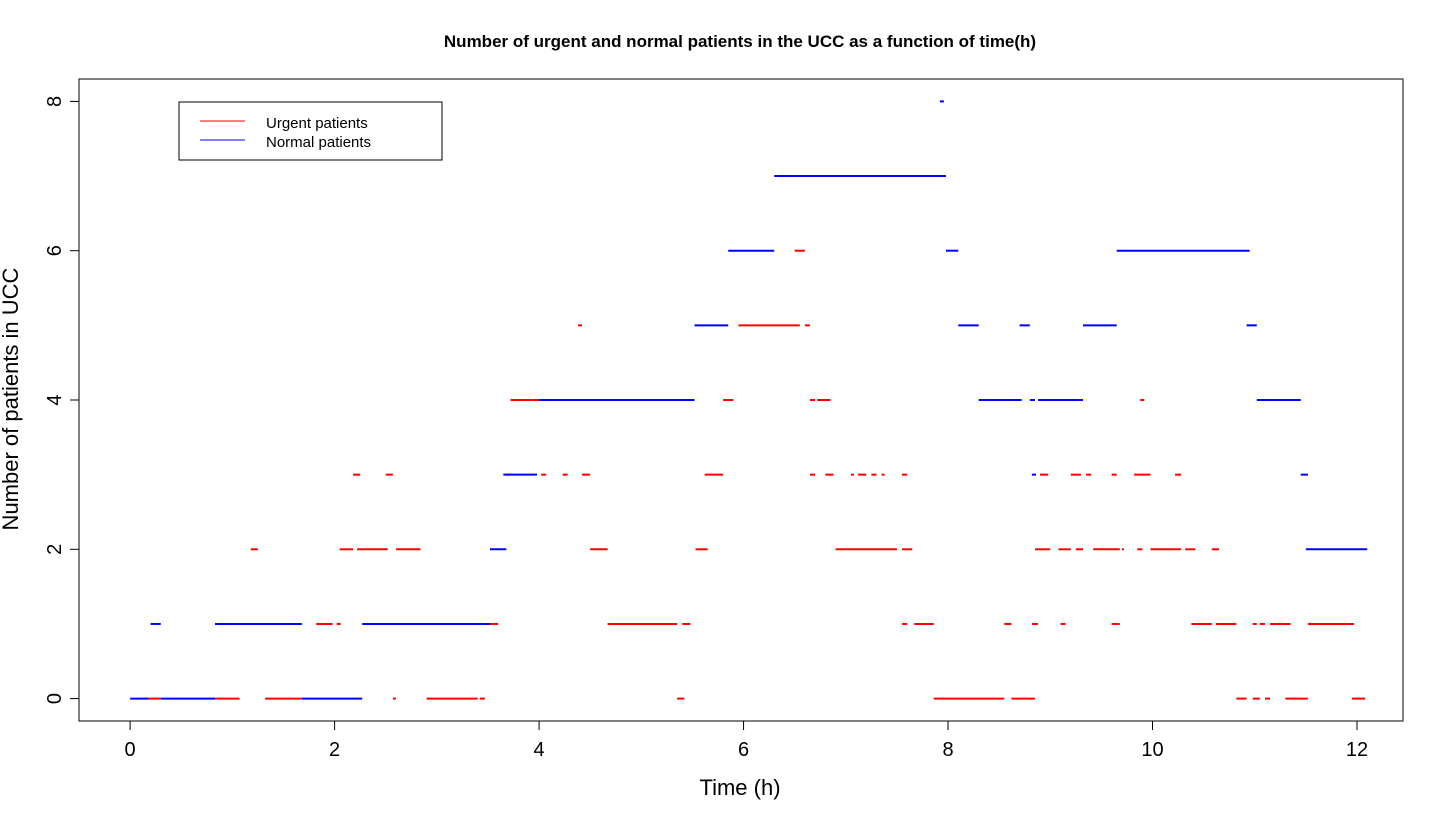 Image resolution: width=1443 pixels, height=819 pixels. I want to click on x-tick-label: 12, so click(1357, 750).